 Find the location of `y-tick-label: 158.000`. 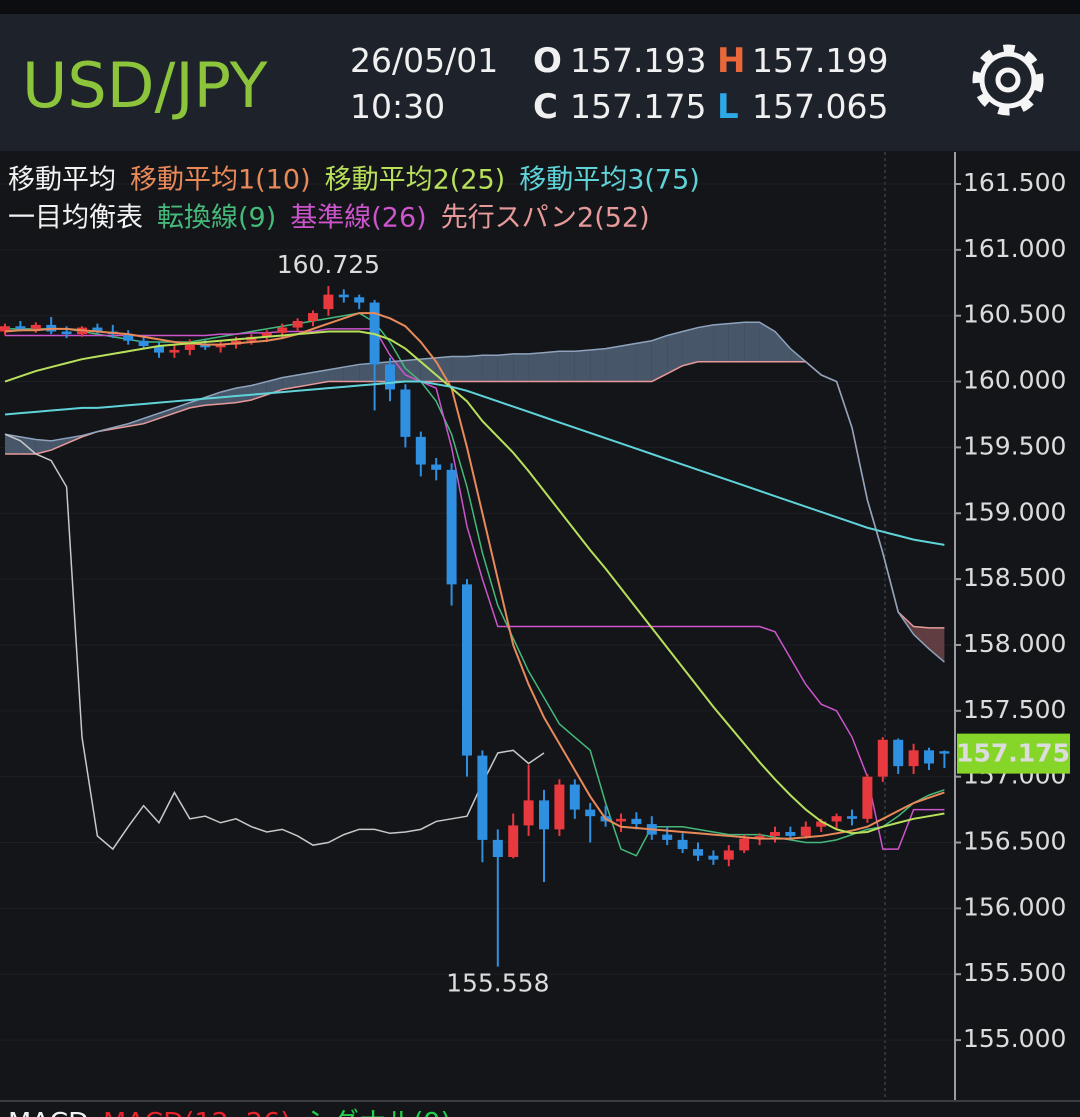

y-tick-label: 158.000 is located at coordinates (1014, 643).